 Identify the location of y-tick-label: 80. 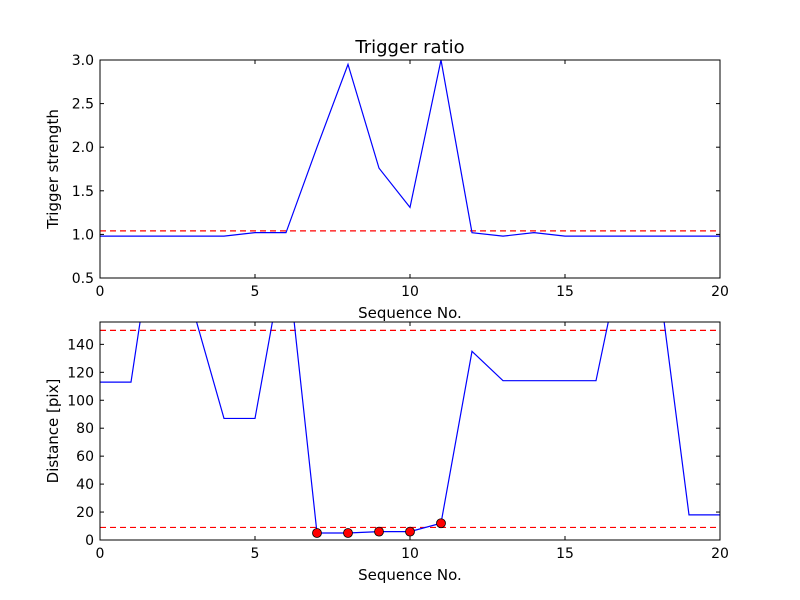
(85, 429).